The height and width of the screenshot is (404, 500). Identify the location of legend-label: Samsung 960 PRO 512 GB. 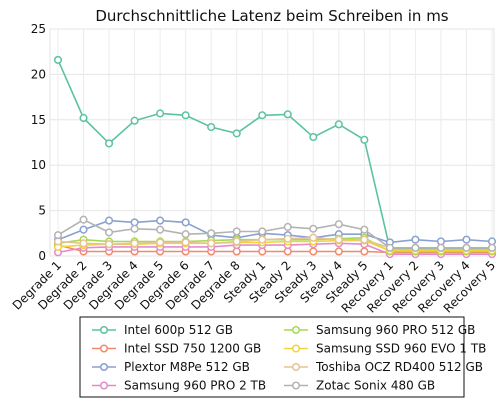
(395, 330).